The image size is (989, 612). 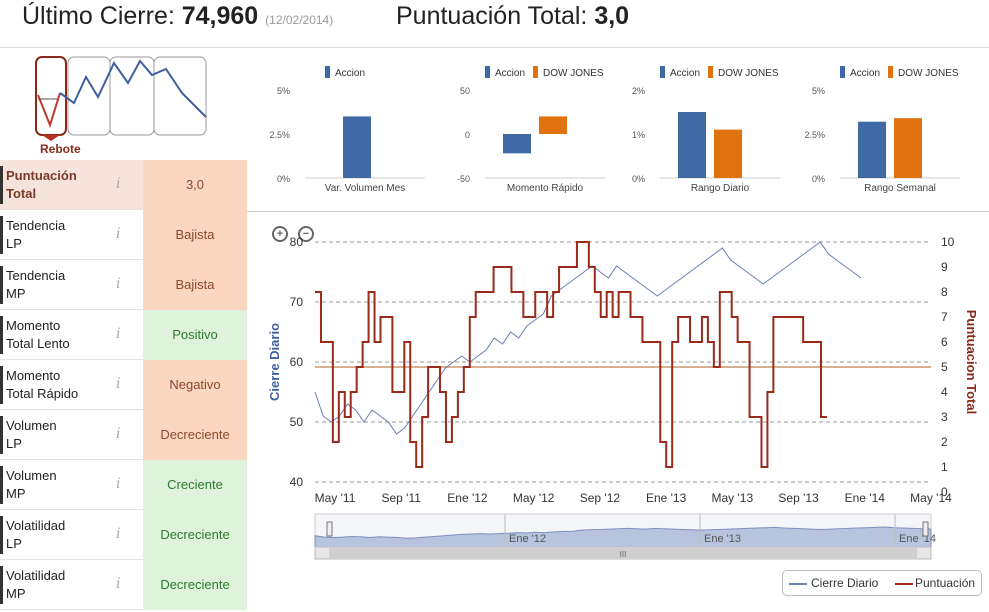 I want to click on x-tick-label: Sep '12, so click(x=600, y=498).